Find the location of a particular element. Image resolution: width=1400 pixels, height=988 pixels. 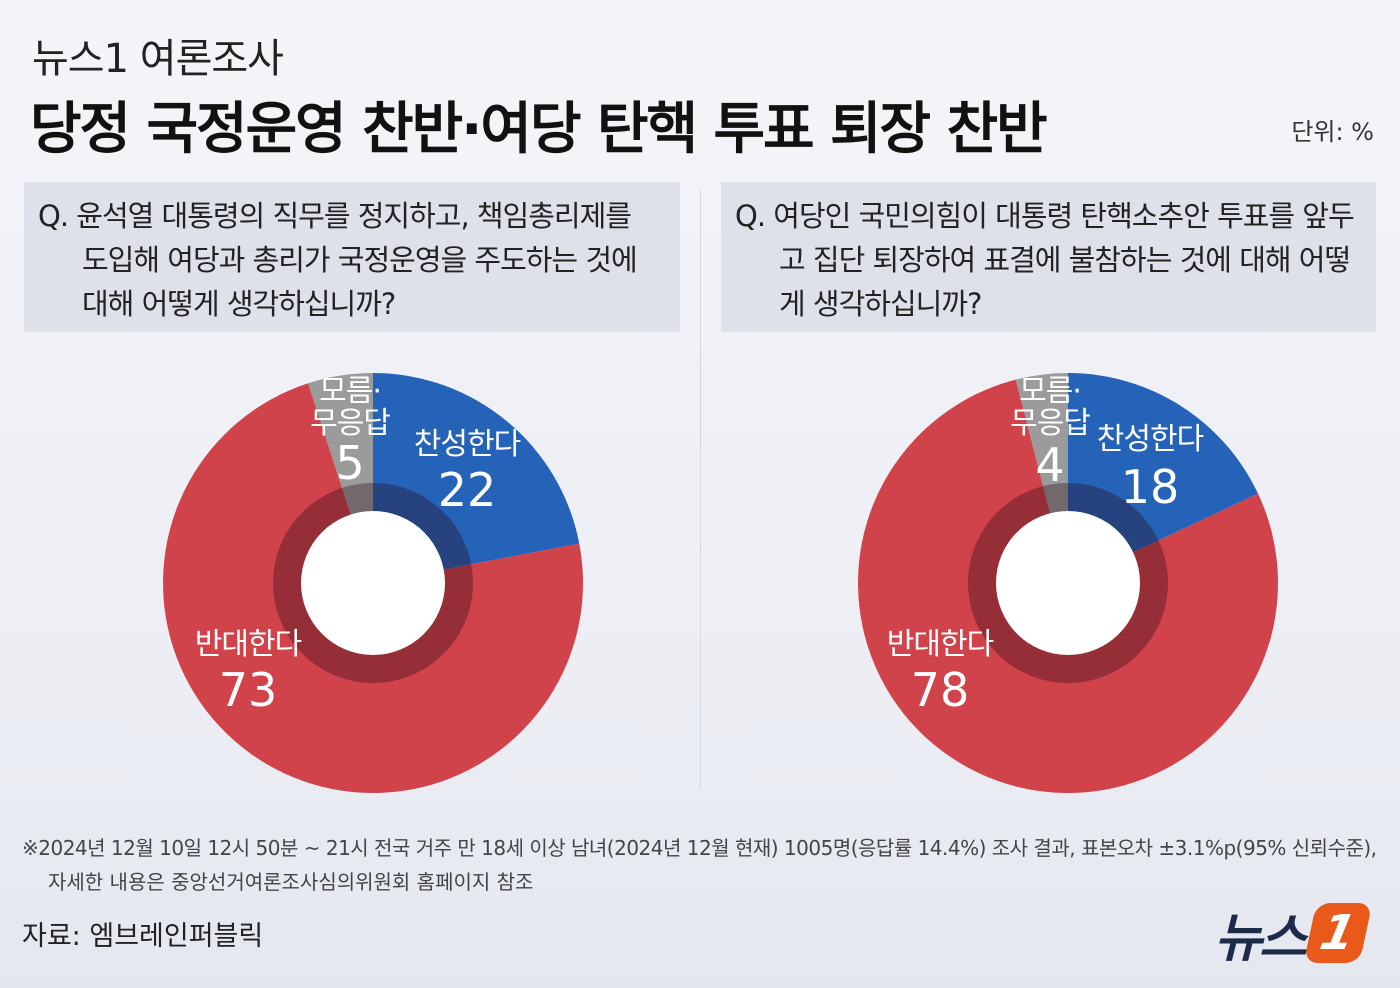

value-label: 78 is located at coordinates (940, 690).